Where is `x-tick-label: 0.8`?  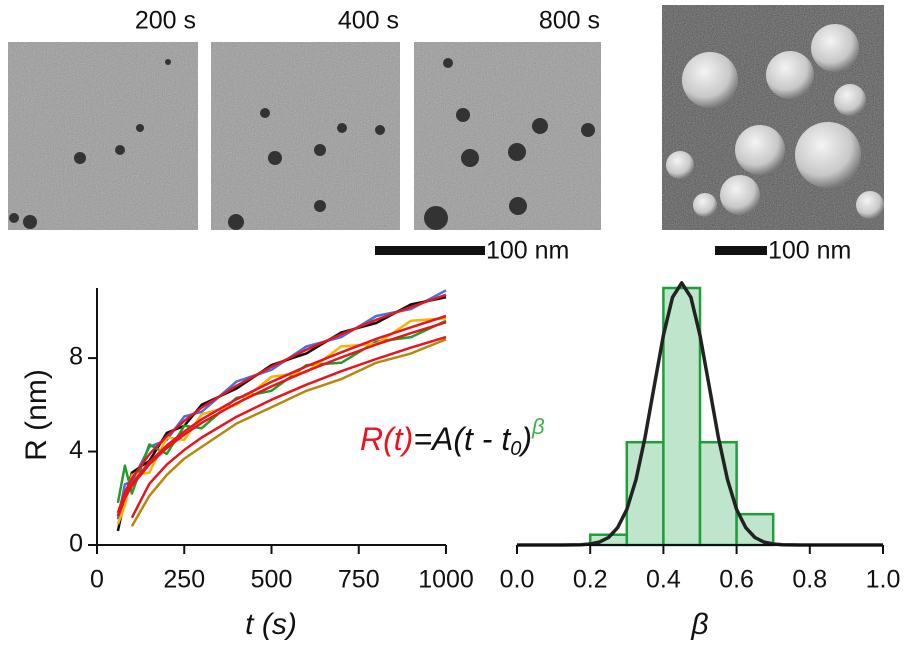
x-tick-label: 0.8 is located at coordinates (809, 580).